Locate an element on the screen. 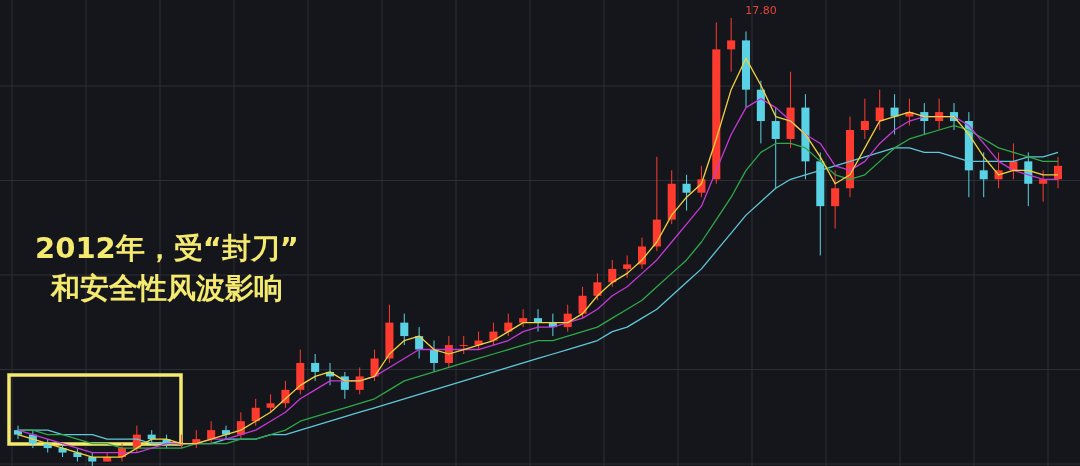 The width and height of the screenshot is (1080, 466). text: 17.80 is located at coordinates (761, 10).